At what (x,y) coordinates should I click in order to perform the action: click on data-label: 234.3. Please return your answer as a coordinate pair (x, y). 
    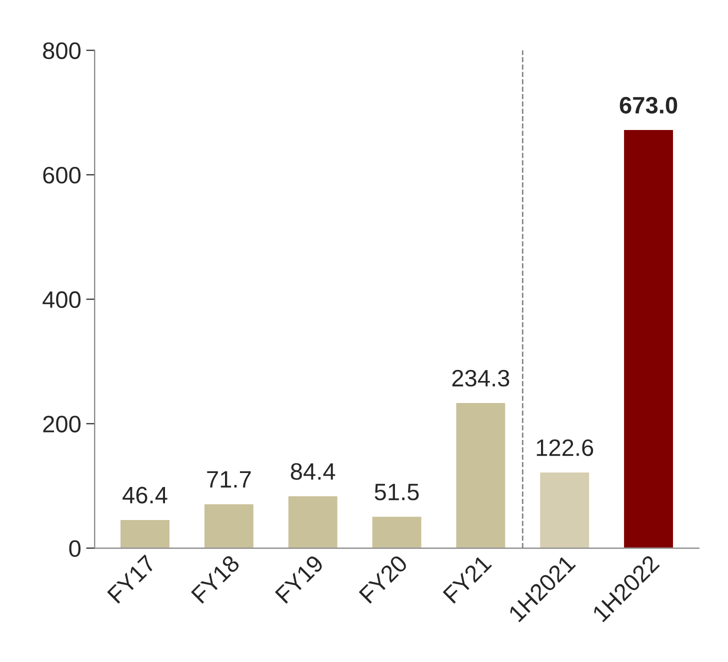
    Looking at the image, I should click on (481, 378).